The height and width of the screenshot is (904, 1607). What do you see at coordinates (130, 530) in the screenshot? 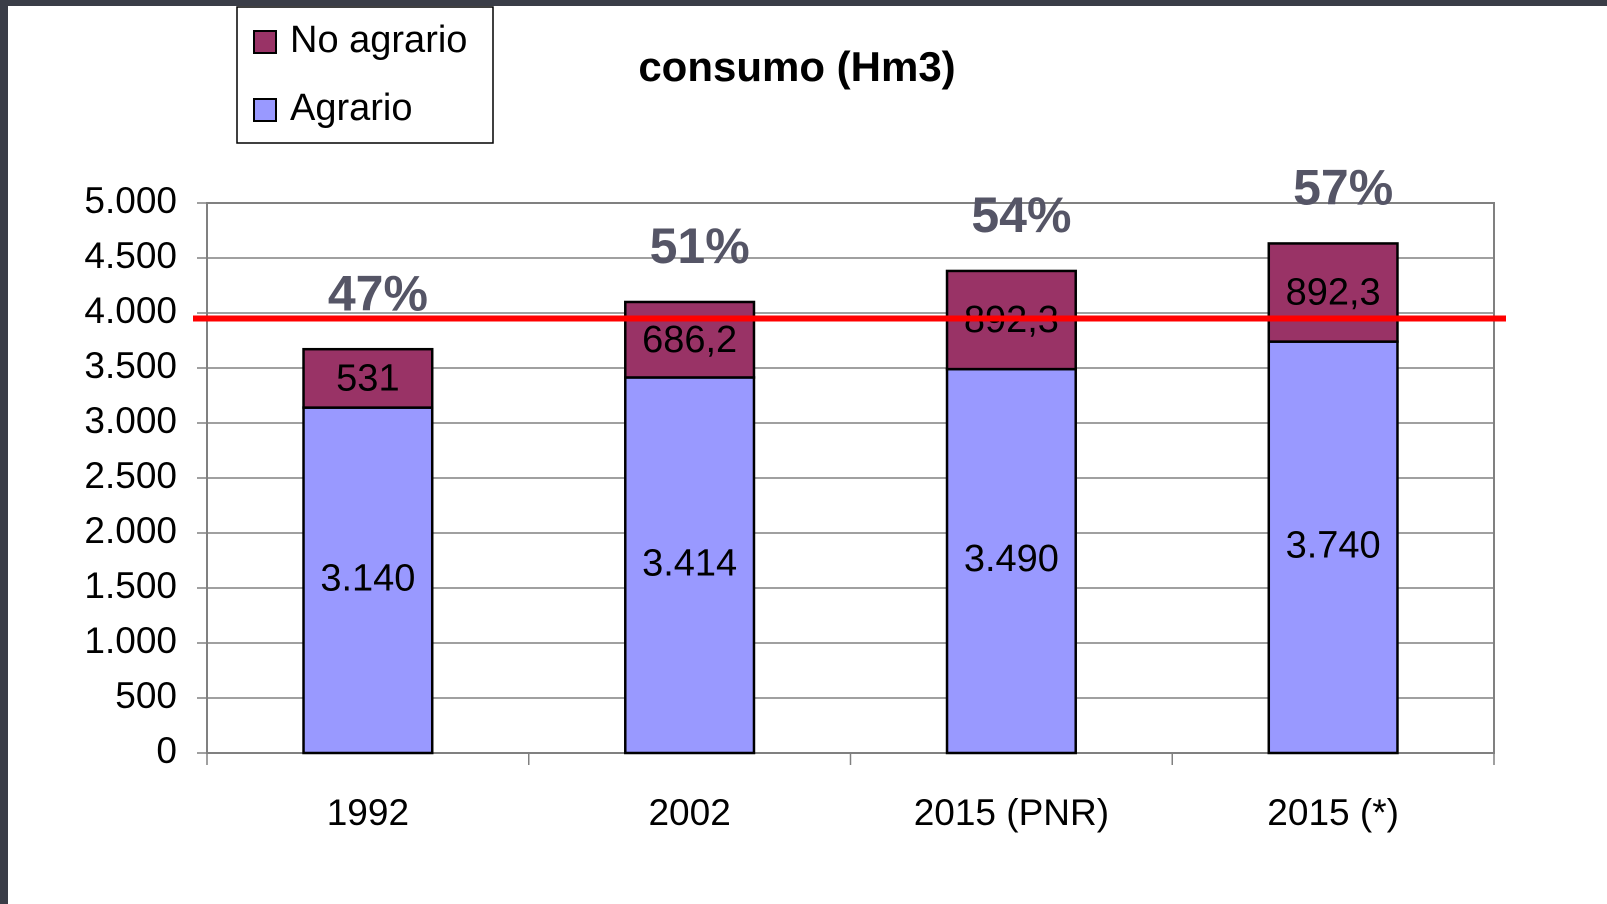
I see `y-tick-label: 2.000` at bounding box center [130, 530].